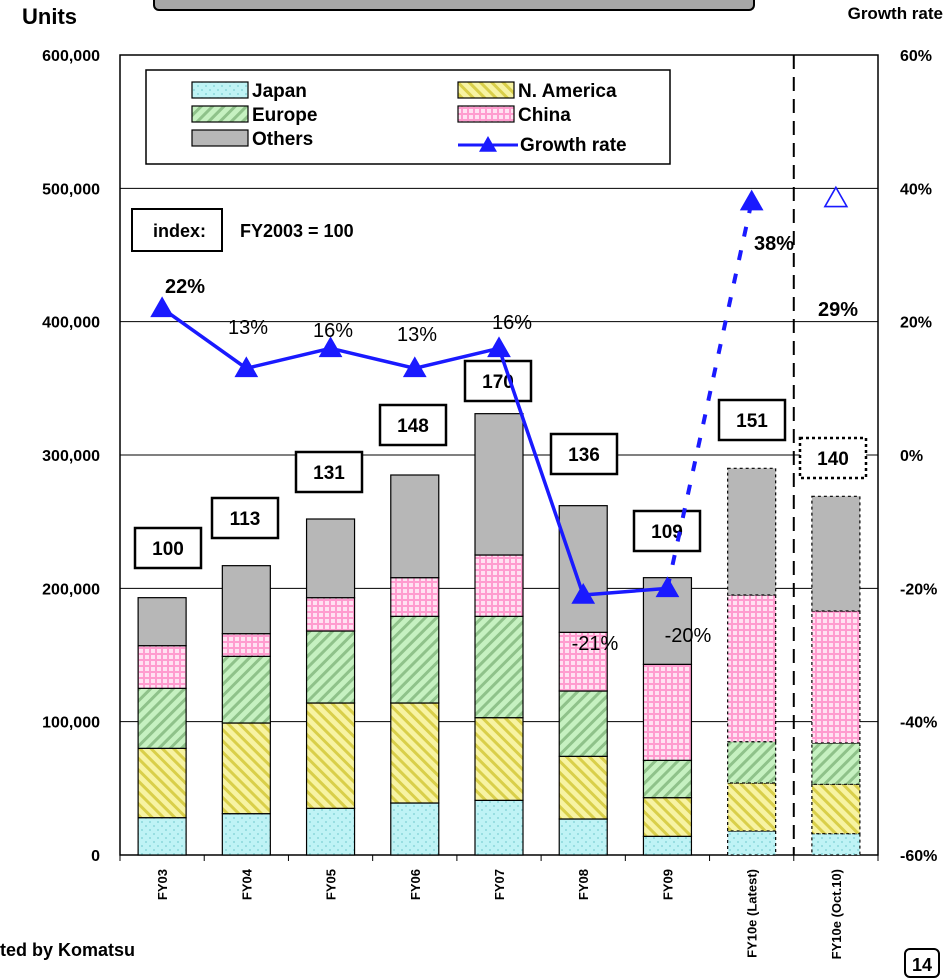 This screenshot has width=945, height=980. What do you see at coordinates (454, 5) in the screenshot?
I see `title-bar` at bounding box center [454, 5].